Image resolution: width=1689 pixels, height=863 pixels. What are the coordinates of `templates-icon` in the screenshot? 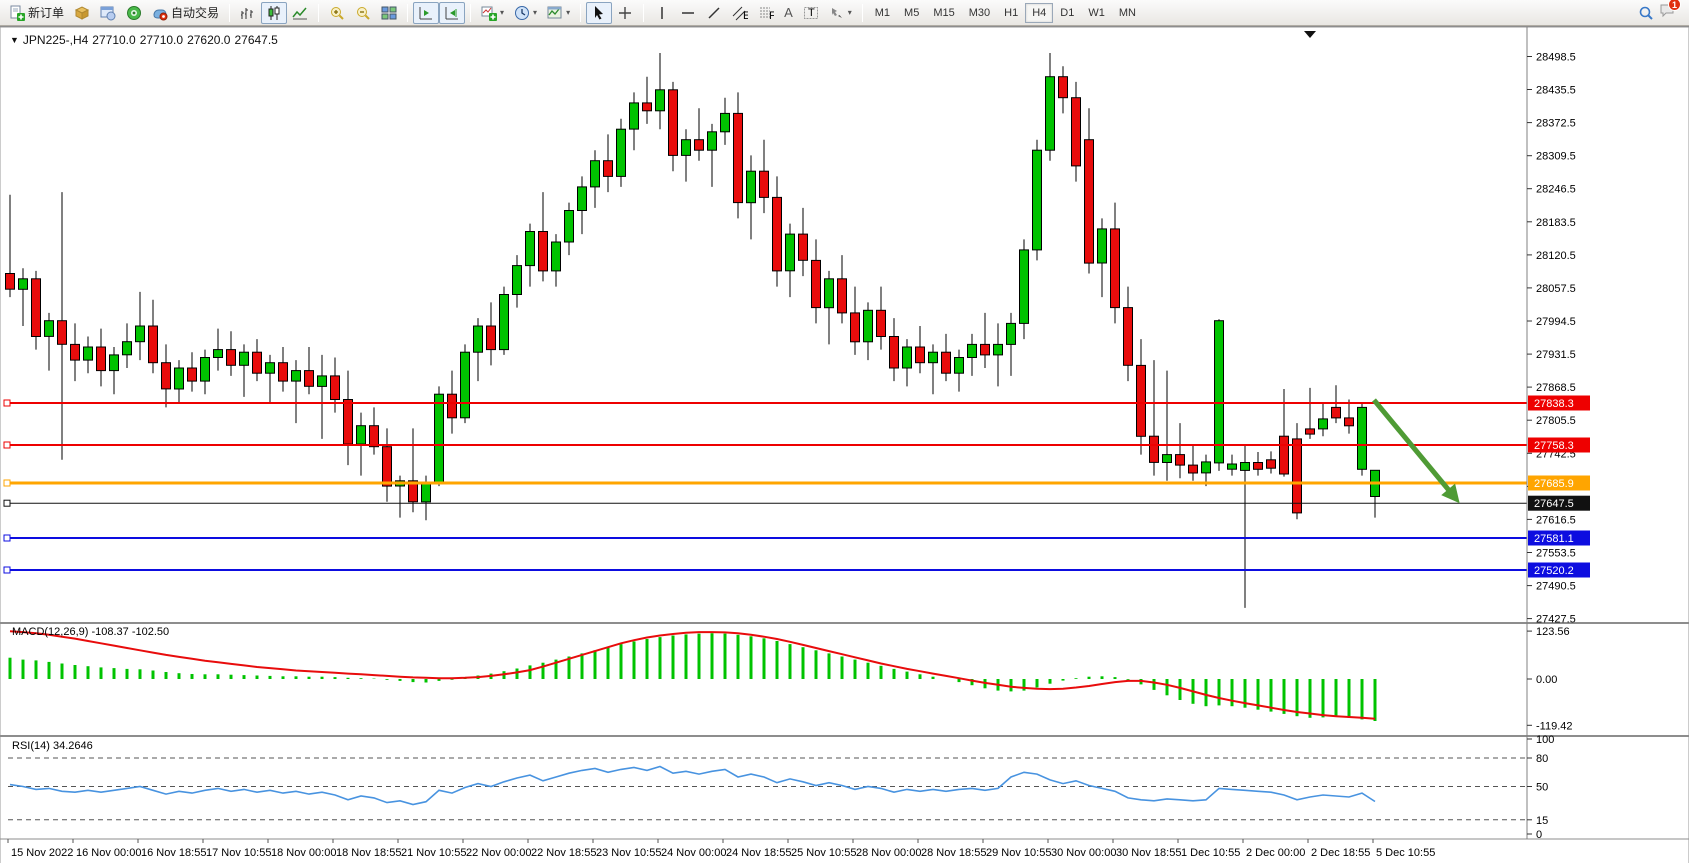 It's located at (554, 12).